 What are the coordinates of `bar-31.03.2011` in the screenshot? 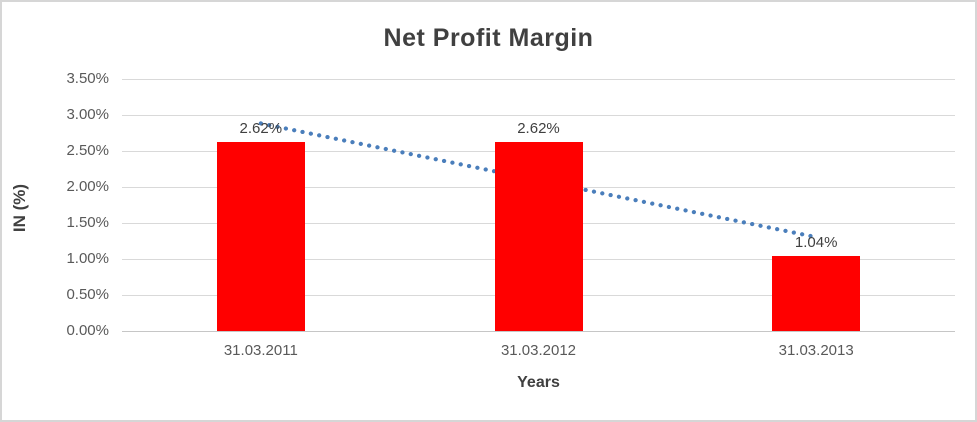 It's located at (260, 236).